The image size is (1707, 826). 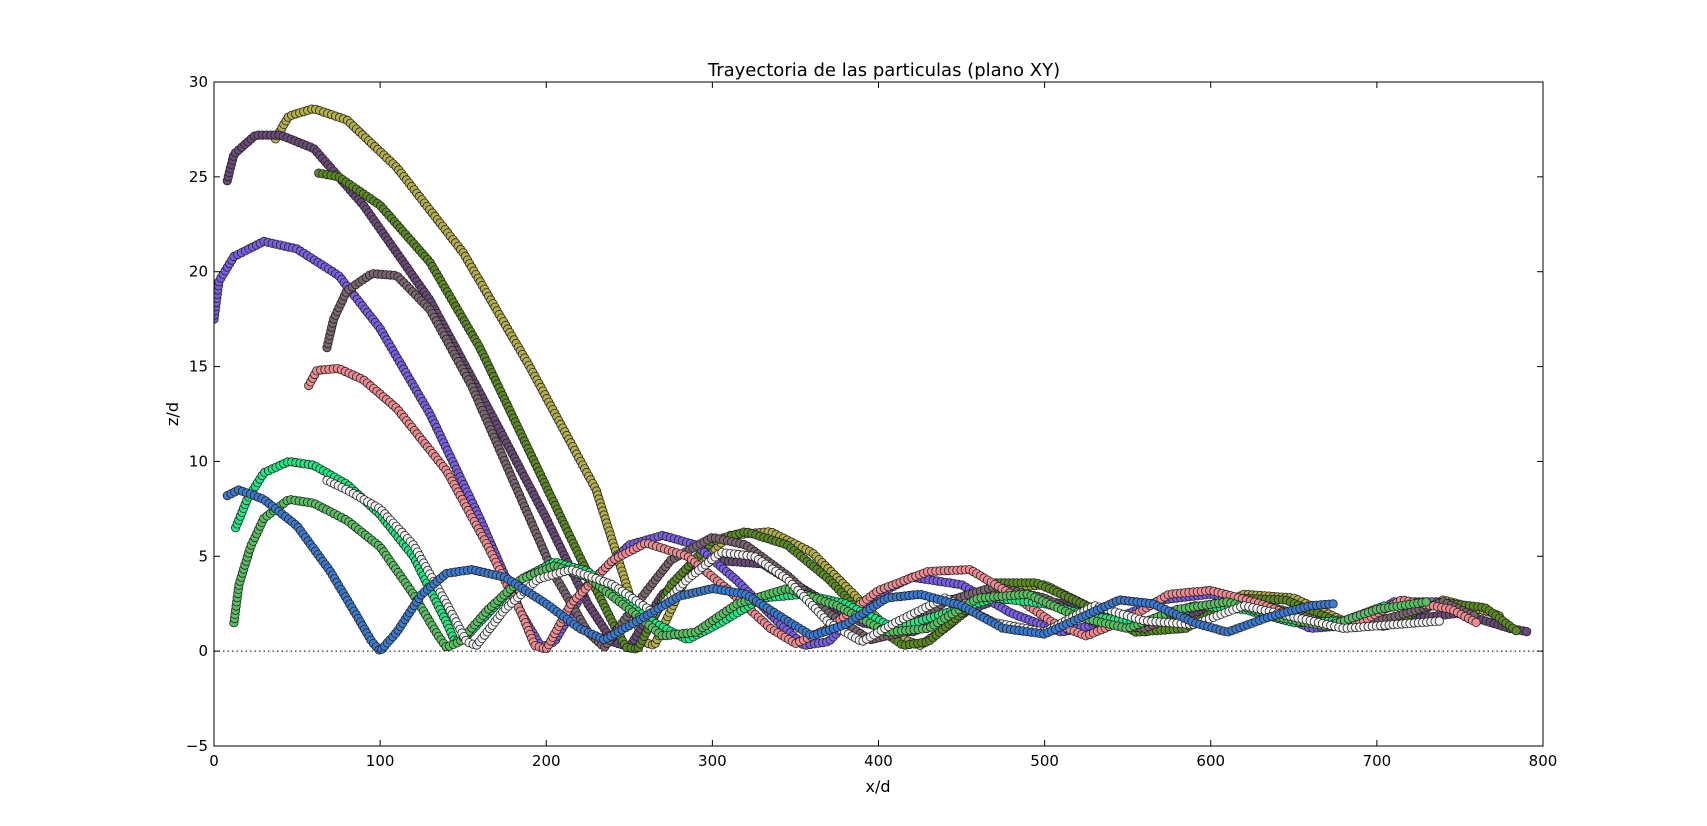 What do you see at coordinates (712, 761) in the screenshot?
I see `x-tick-label: 300` at bounding box center [712, 761].